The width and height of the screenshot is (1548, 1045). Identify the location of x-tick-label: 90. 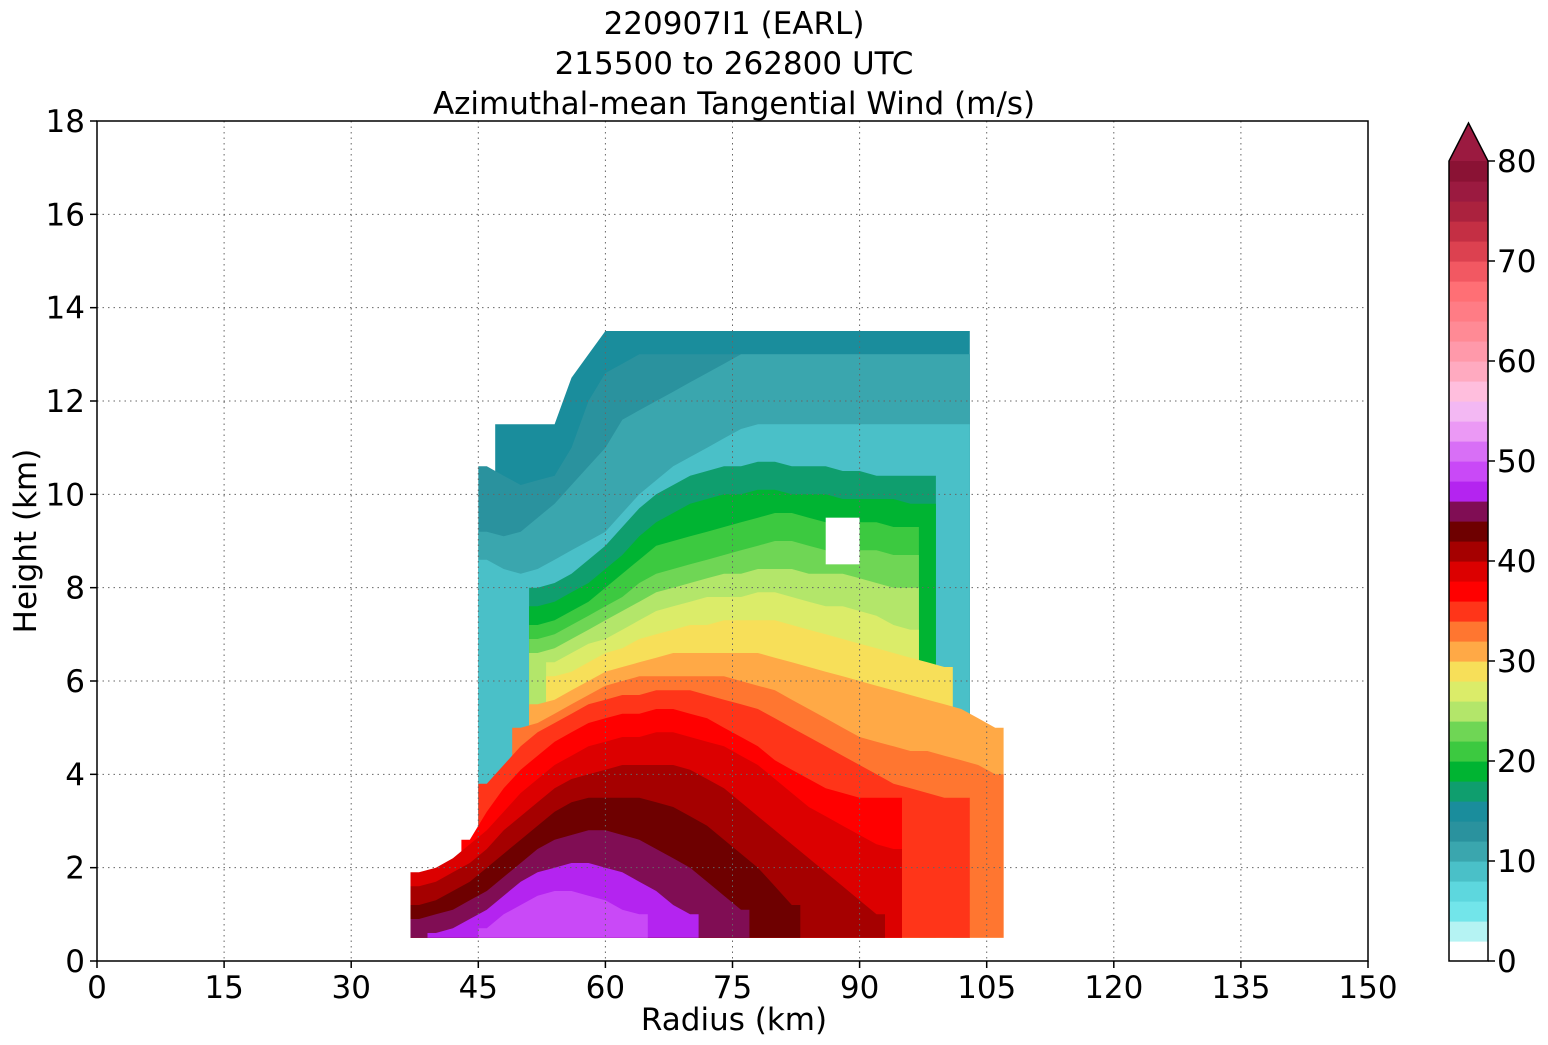
(859, 988).